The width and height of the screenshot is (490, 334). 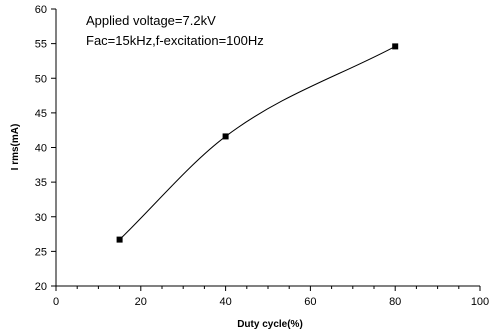 I want to click on x-tick-label: 20, so click(x=141, y=302).